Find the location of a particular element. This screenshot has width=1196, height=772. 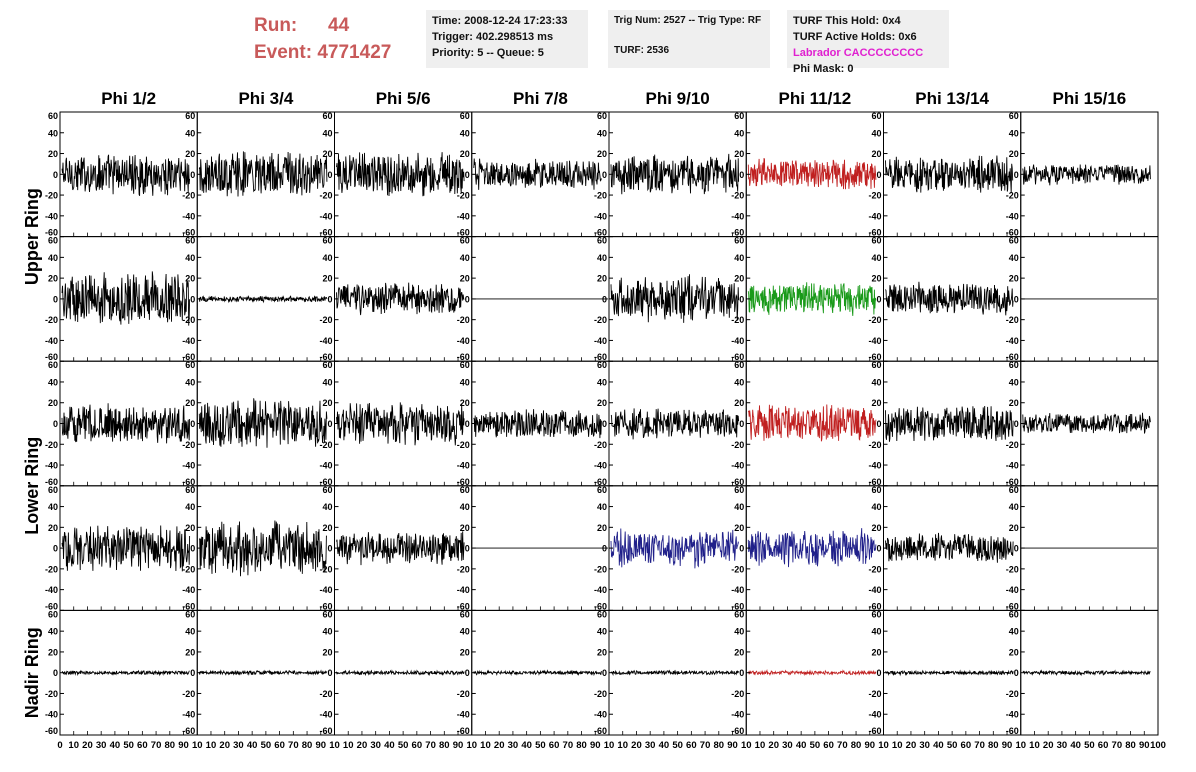

ytick-label-r2-c0-5: -40 is located at coordinates (51, 466).